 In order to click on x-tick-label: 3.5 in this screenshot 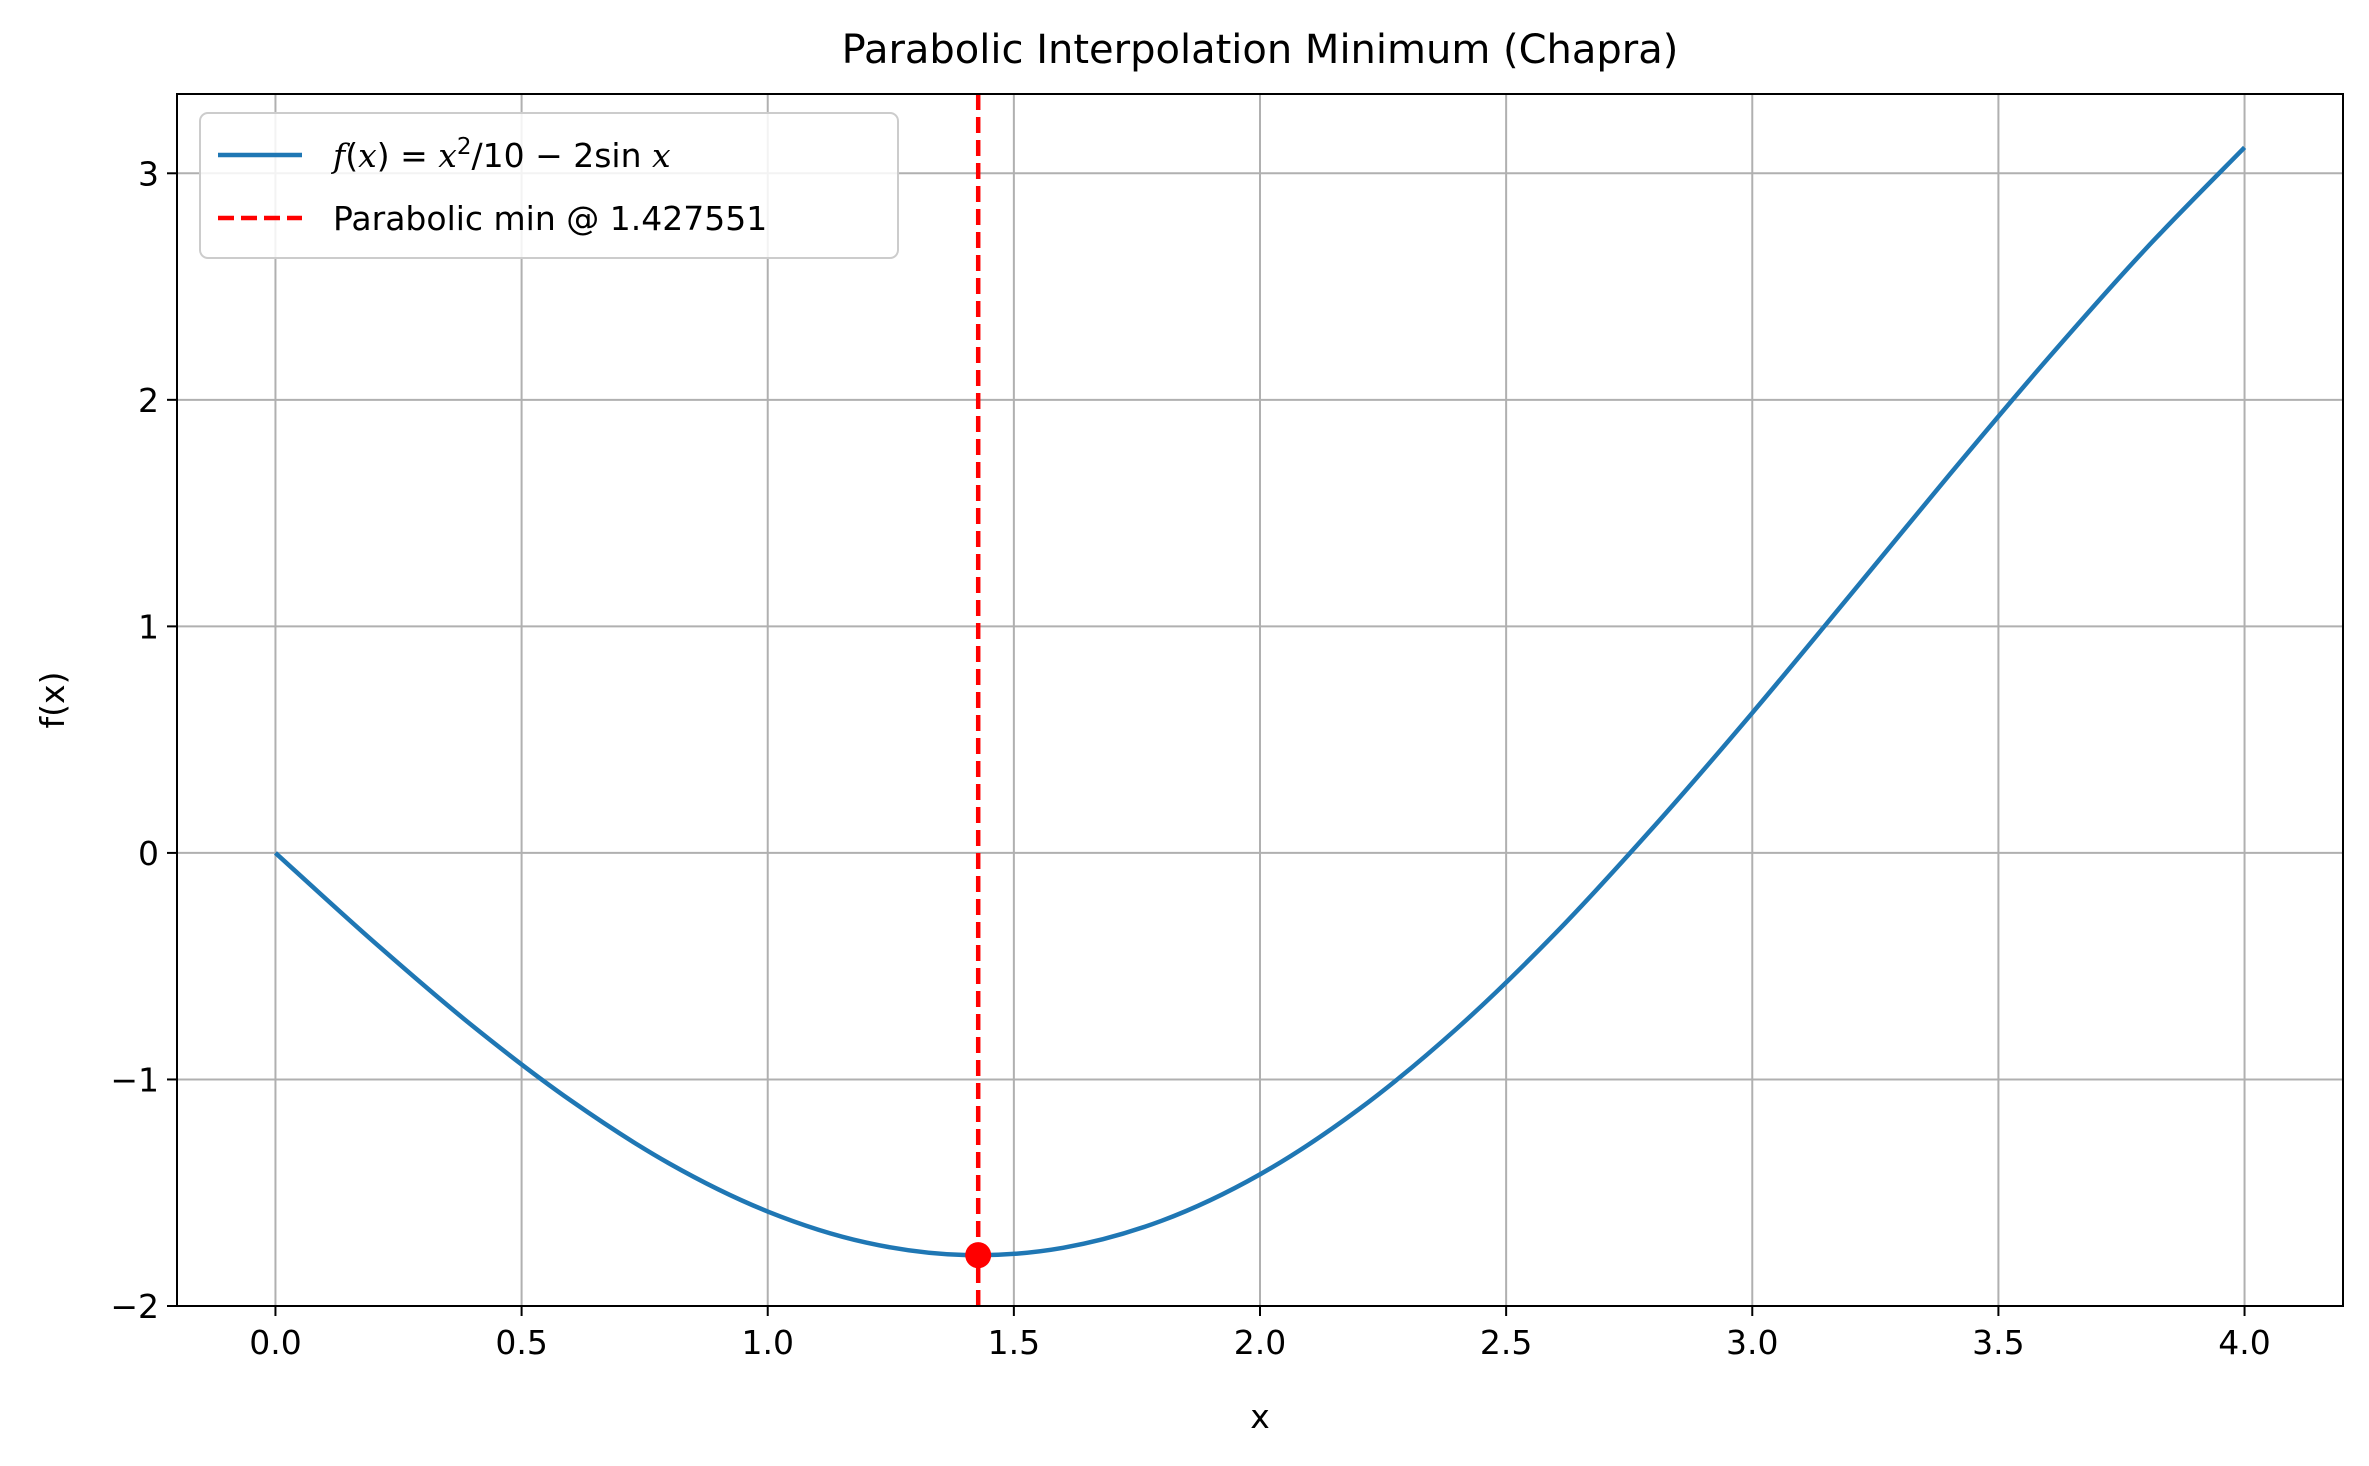, I will do `click(1998, 1342)`.